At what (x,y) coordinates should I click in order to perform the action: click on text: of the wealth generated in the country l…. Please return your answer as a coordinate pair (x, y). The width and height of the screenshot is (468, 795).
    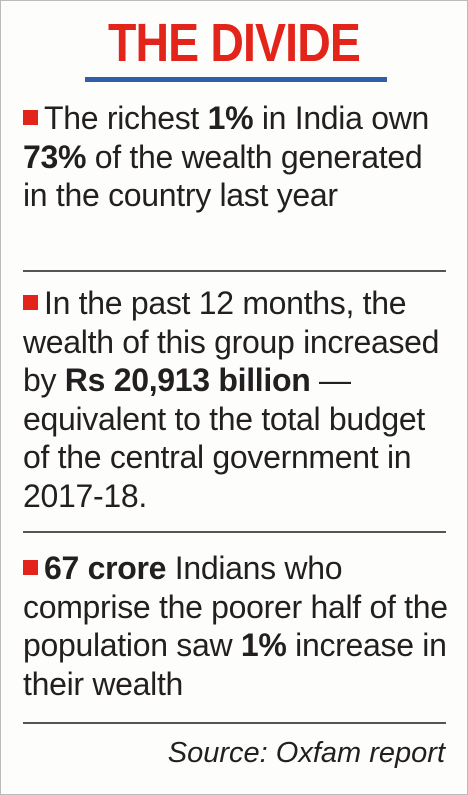
    Looking at the image, I should click on (223, 176).